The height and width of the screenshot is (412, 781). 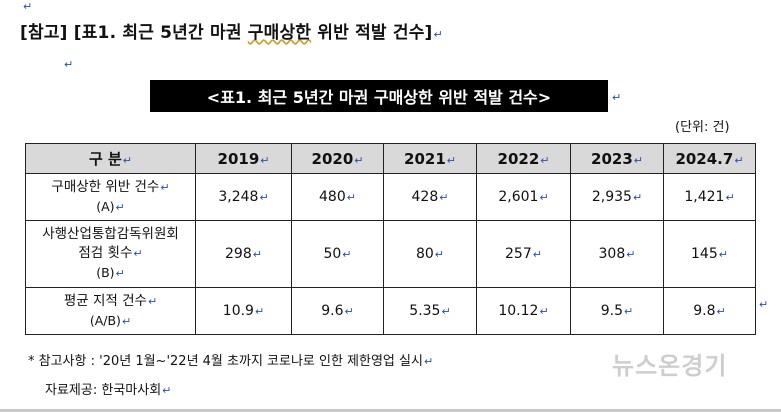 I want to click on year-header: 2019↵, so click(x=243, y=158).